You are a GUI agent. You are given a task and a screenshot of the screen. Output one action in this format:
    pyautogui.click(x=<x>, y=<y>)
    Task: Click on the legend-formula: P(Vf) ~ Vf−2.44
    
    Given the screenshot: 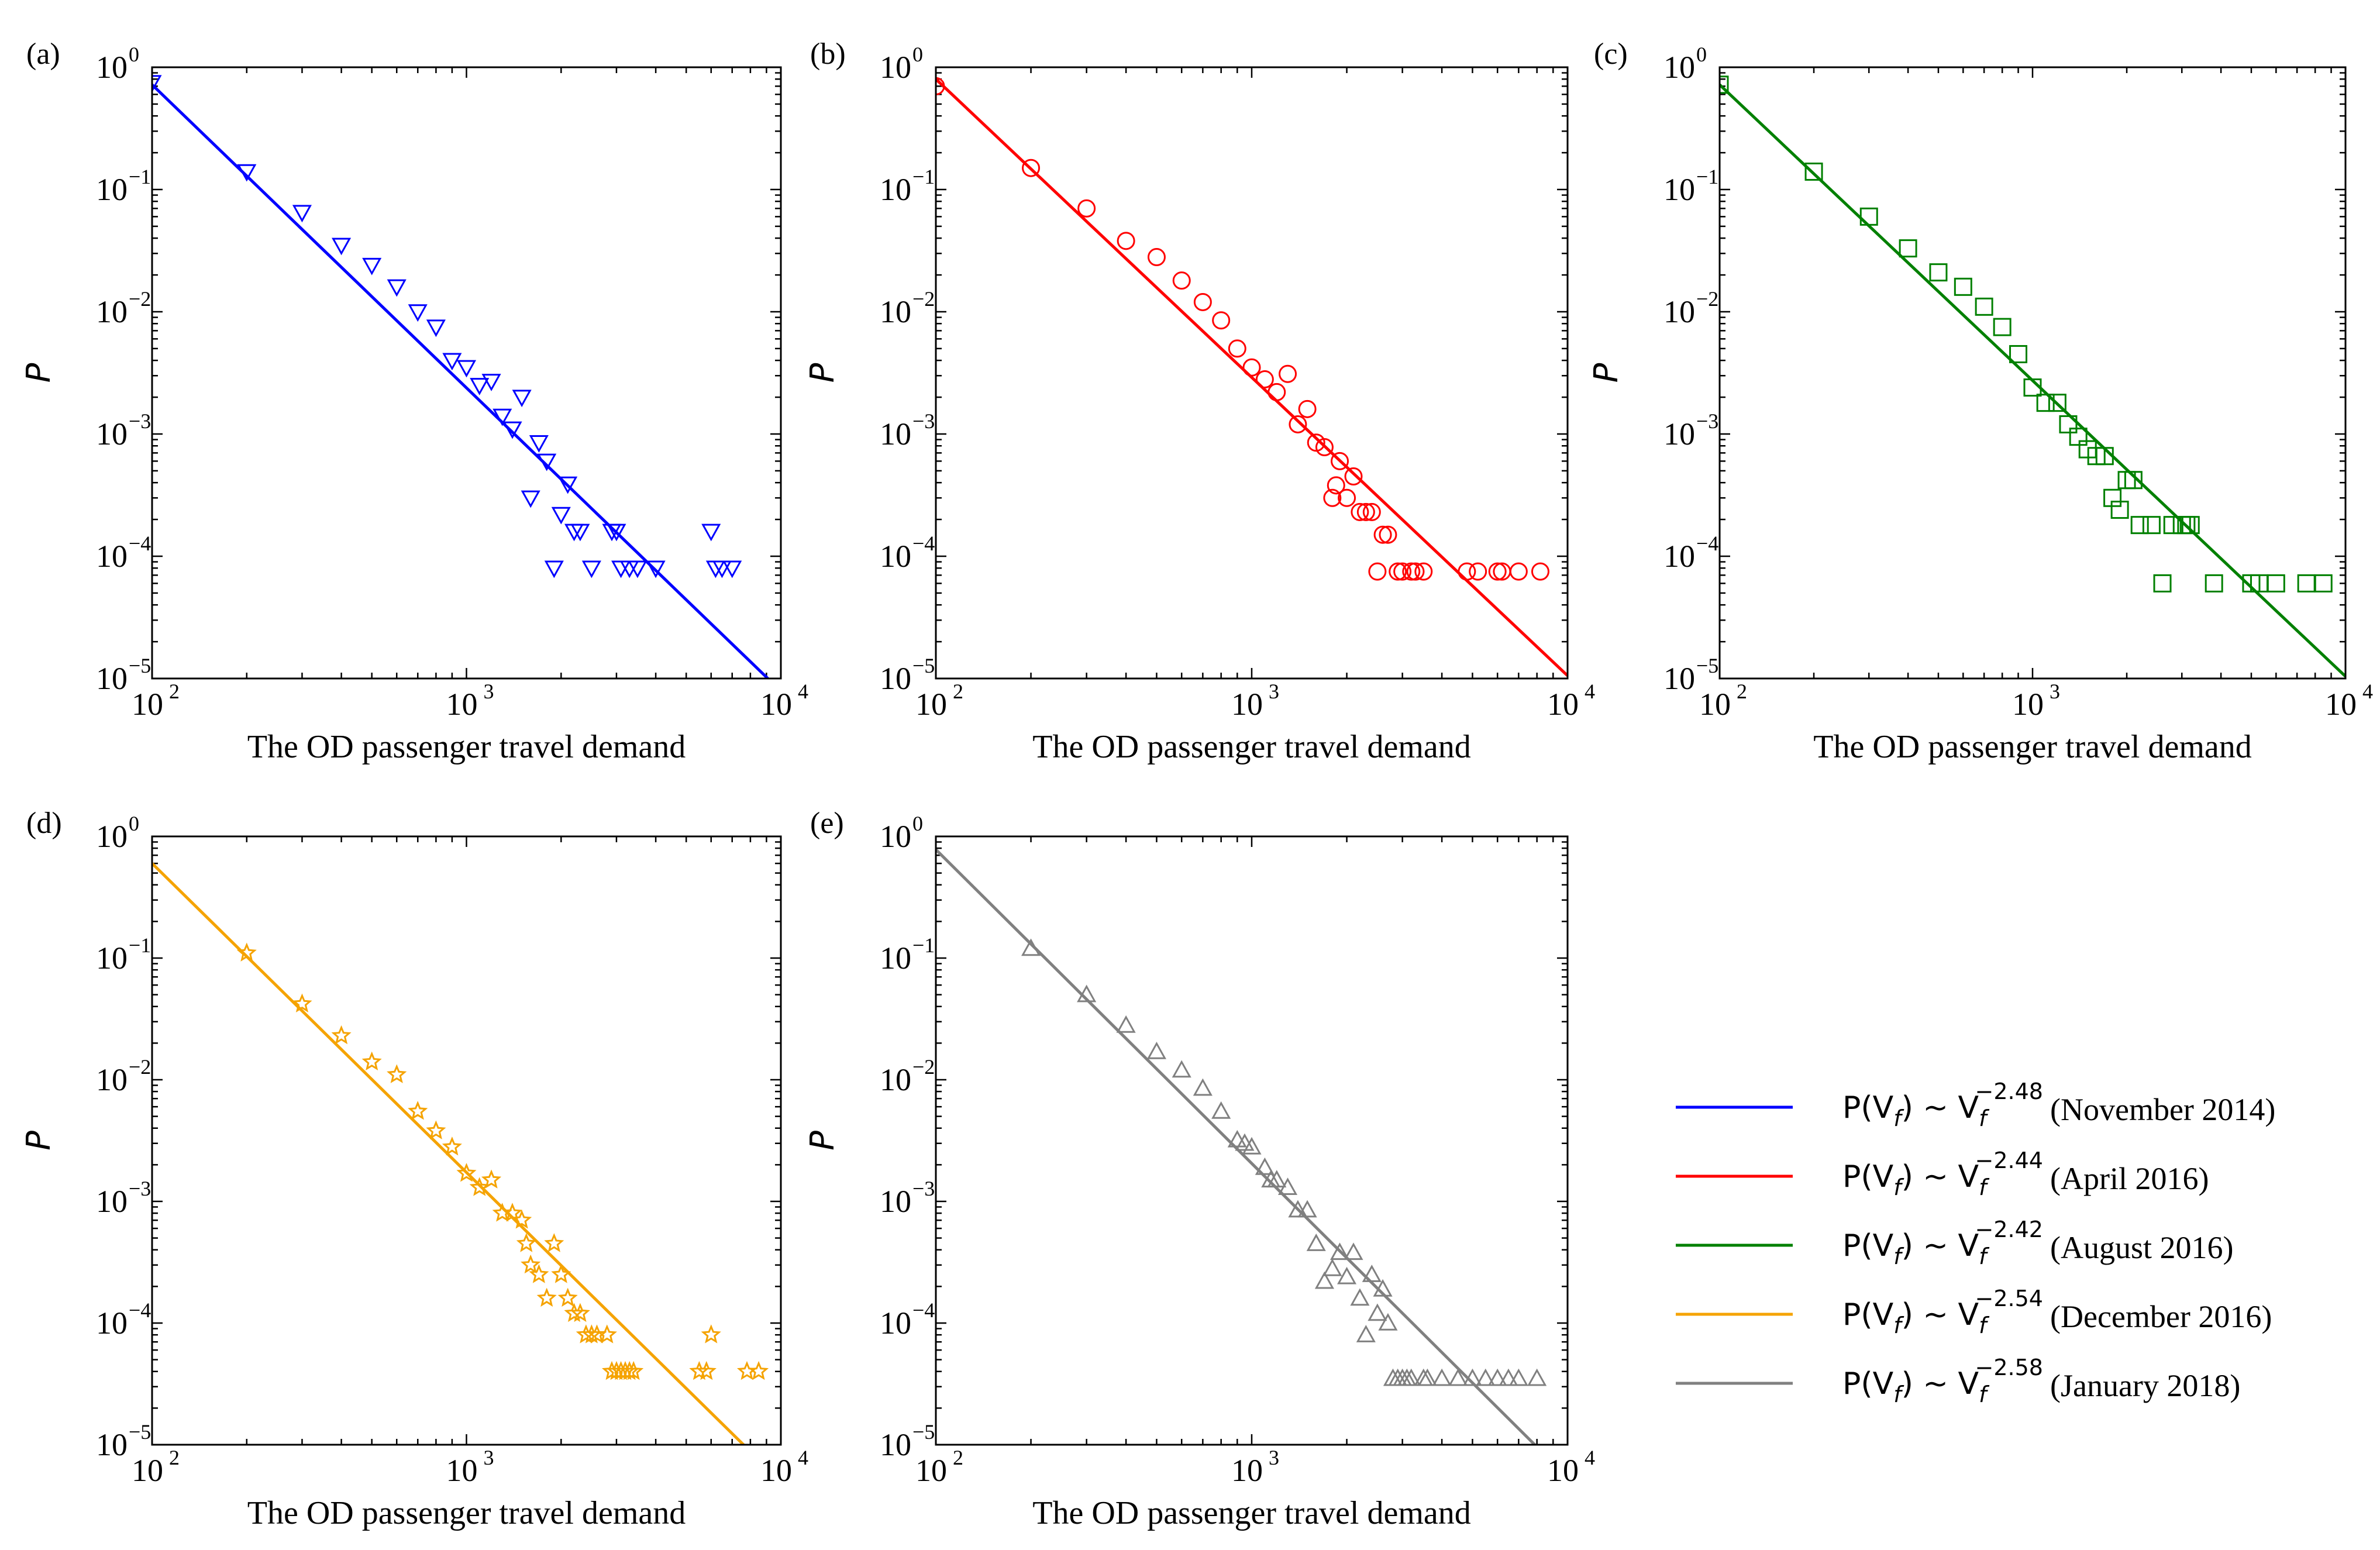 What is the action you would take?
    pyautogui.click(x=1942, y=1174)
    